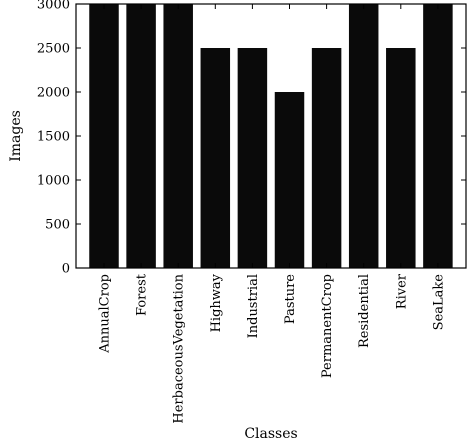  Describe the element at coordinates (53, 181) in the screenshot. I see `y-tick-label: 1000` at that location.